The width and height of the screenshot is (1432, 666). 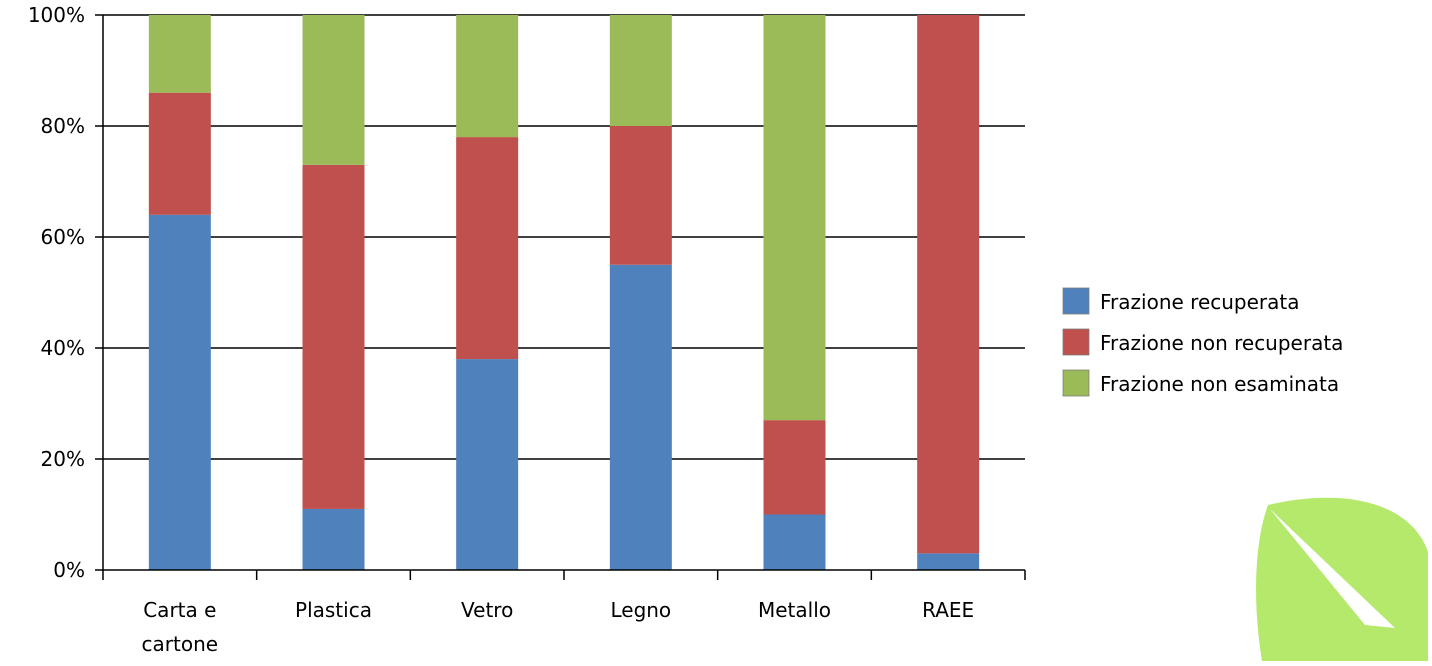 I want to click on x-category-label-line: RAEE, so click(x=948, y=610).